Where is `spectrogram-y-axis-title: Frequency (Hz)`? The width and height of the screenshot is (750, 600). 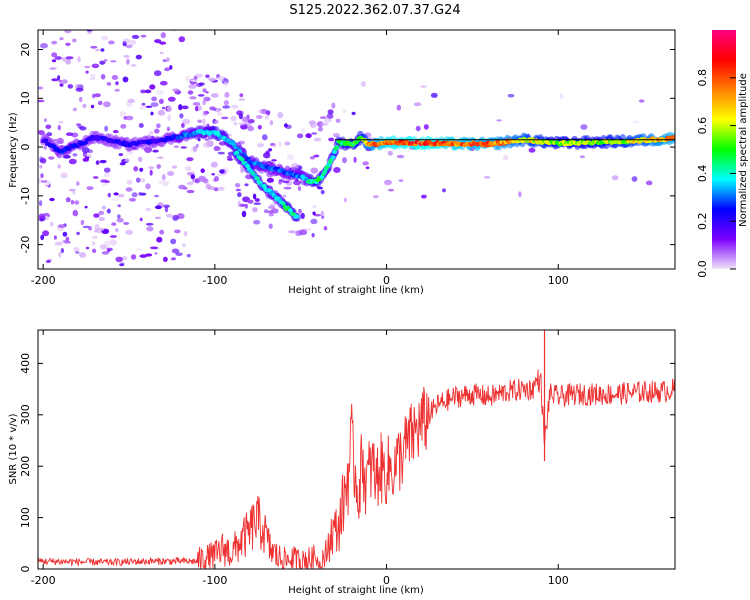 spectrogram-y-axis-title: Frequency (Hz) is located at coordinates (13, 150).